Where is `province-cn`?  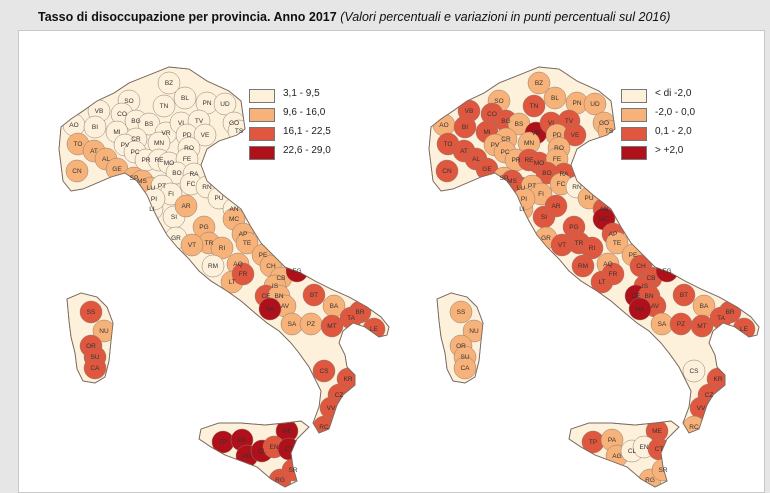
province-cn is located at coordinates (447, 171).